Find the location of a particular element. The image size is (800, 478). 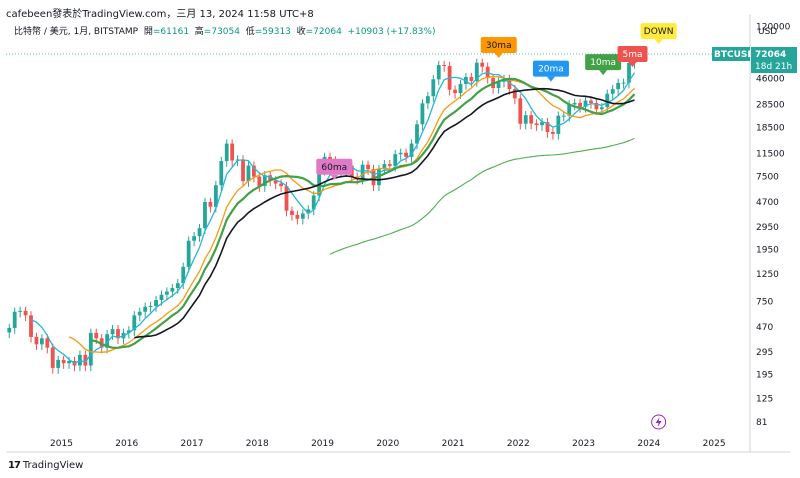

last-price-tag: BTCUSD 72064 18d 21h is located at coordinates (754, 59).